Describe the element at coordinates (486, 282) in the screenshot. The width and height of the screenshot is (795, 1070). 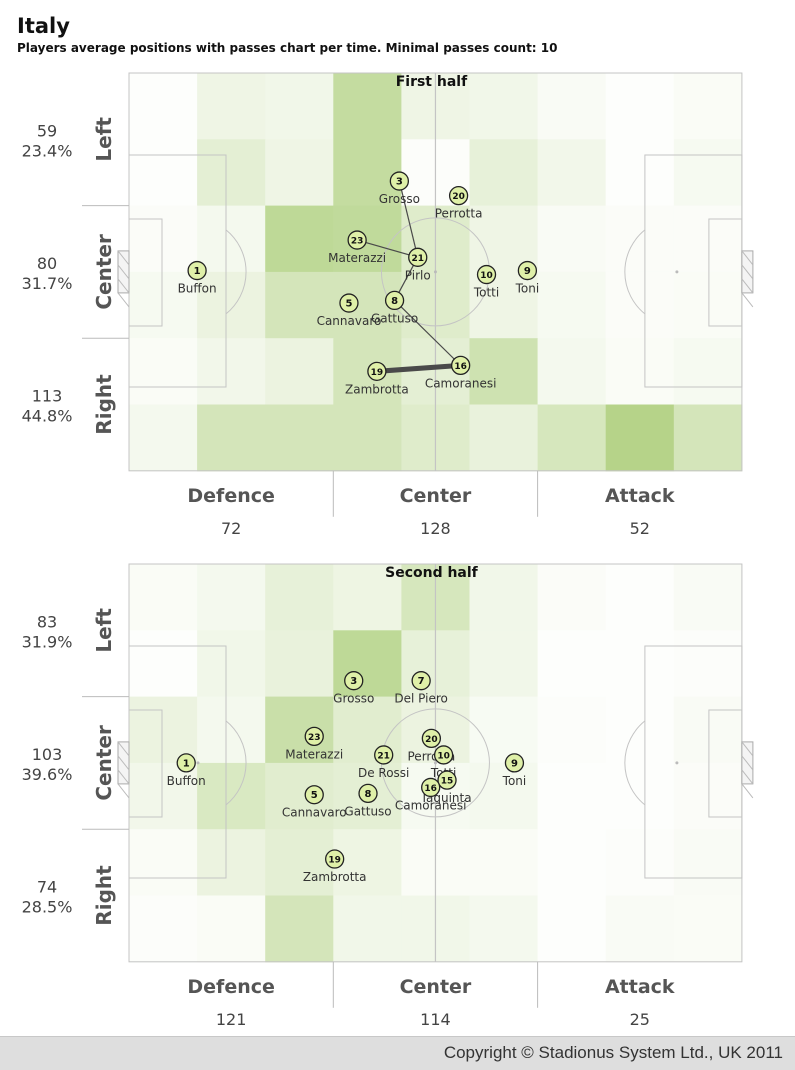
I see `player-marker: 10 Totti` at that location.